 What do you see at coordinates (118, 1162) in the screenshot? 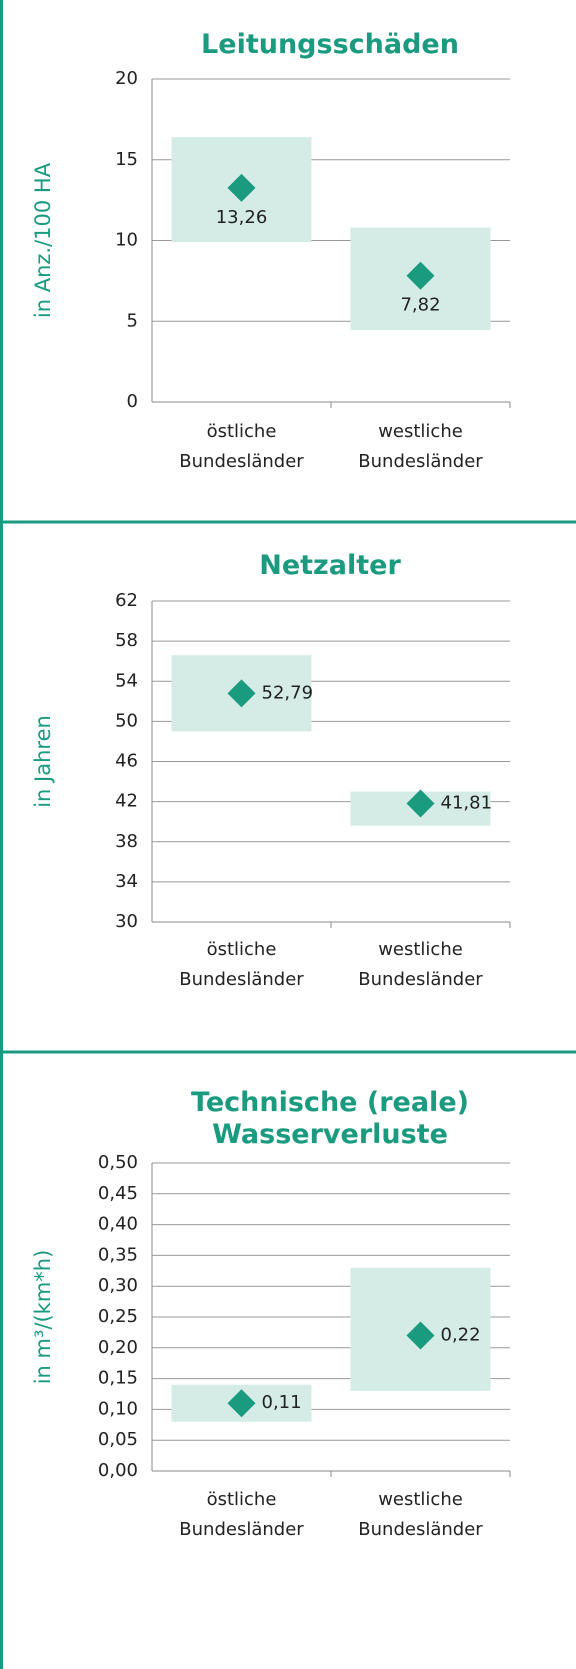
I see `y-tick-label: 0,50` at bounding box center [118, 1162].